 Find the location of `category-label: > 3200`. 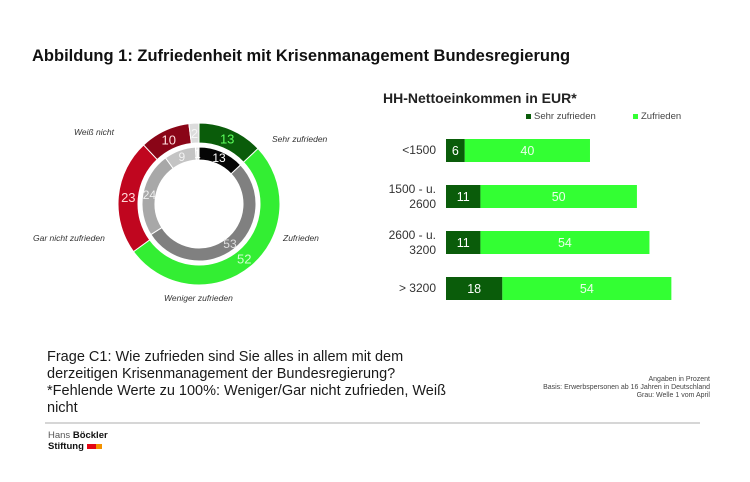

category-label: > 3200 is located at coordinates (396, 288).